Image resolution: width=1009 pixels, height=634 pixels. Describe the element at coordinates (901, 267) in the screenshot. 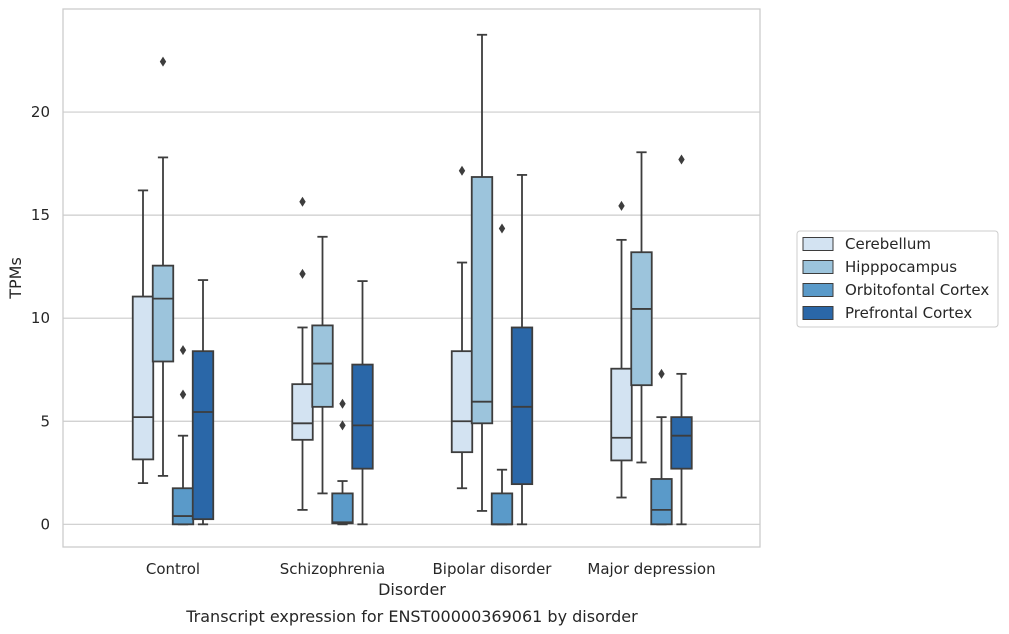

I see `legend-label: Hipppocampus` at that location.